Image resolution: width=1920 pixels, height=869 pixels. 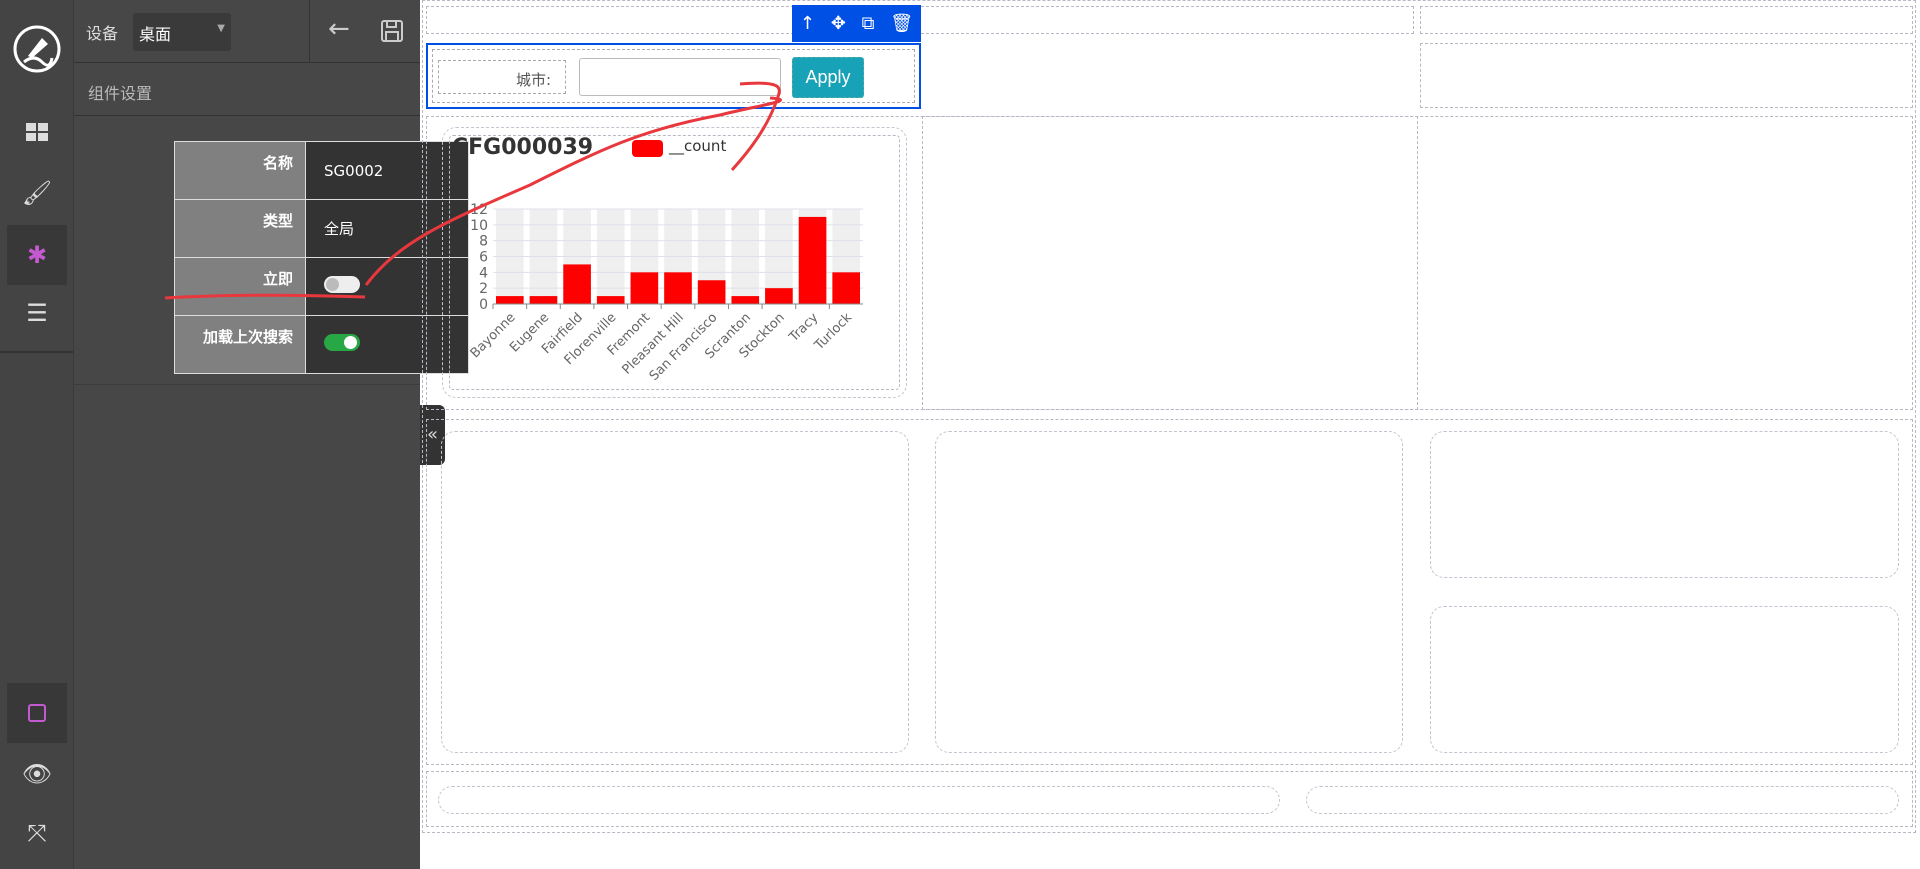 I want to click on immediate-toggle, so click(x=342, y=284).